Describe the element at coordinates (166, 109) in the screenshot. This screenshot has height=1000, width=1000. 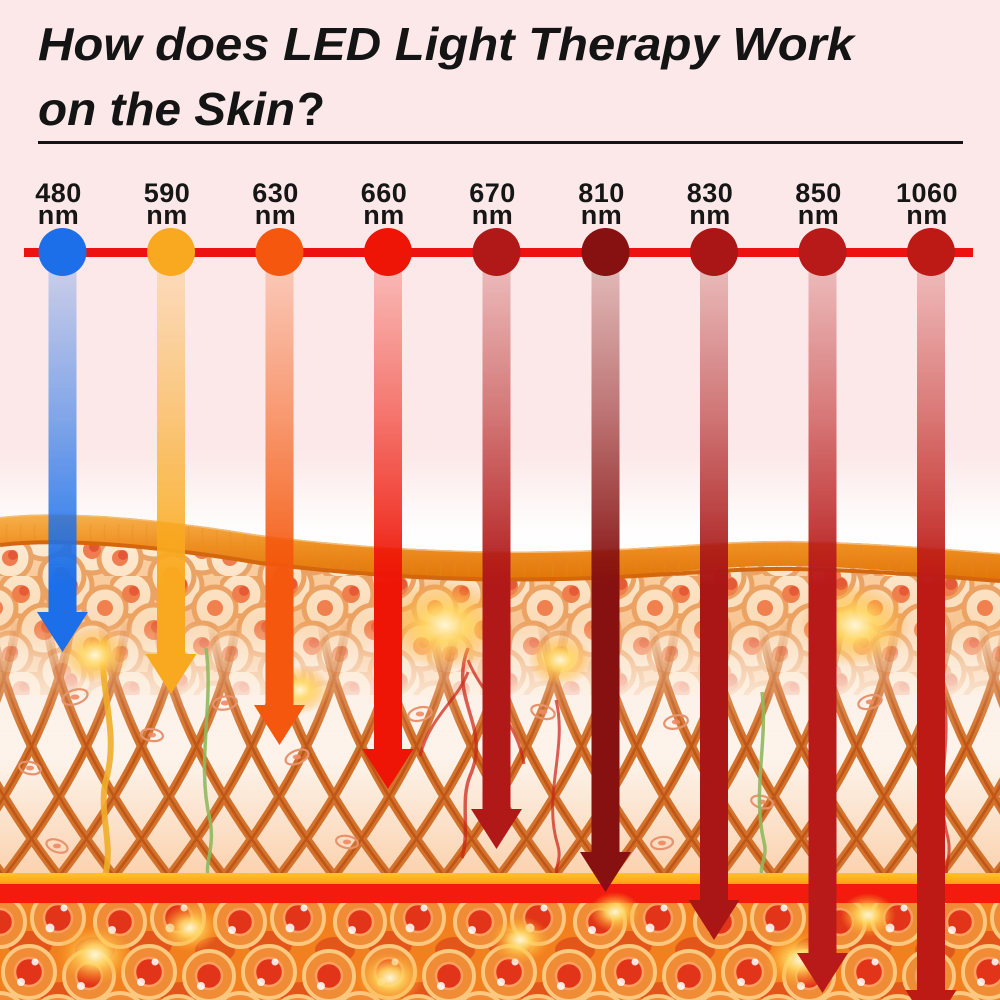
I see `svg-text: on the Skin` at that location.